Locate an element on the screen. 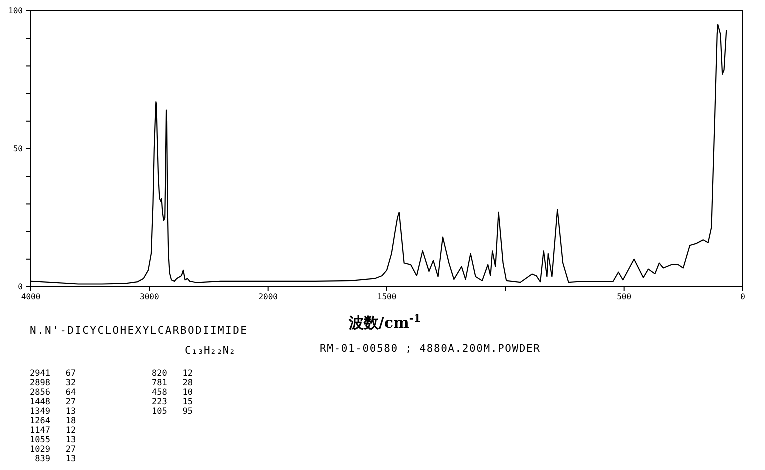 The height and width of the screenshot is (470, 765). text: N.N'-DICYCLOHEXYLCARBODIIMIDE is located at coordinates (139, 331).